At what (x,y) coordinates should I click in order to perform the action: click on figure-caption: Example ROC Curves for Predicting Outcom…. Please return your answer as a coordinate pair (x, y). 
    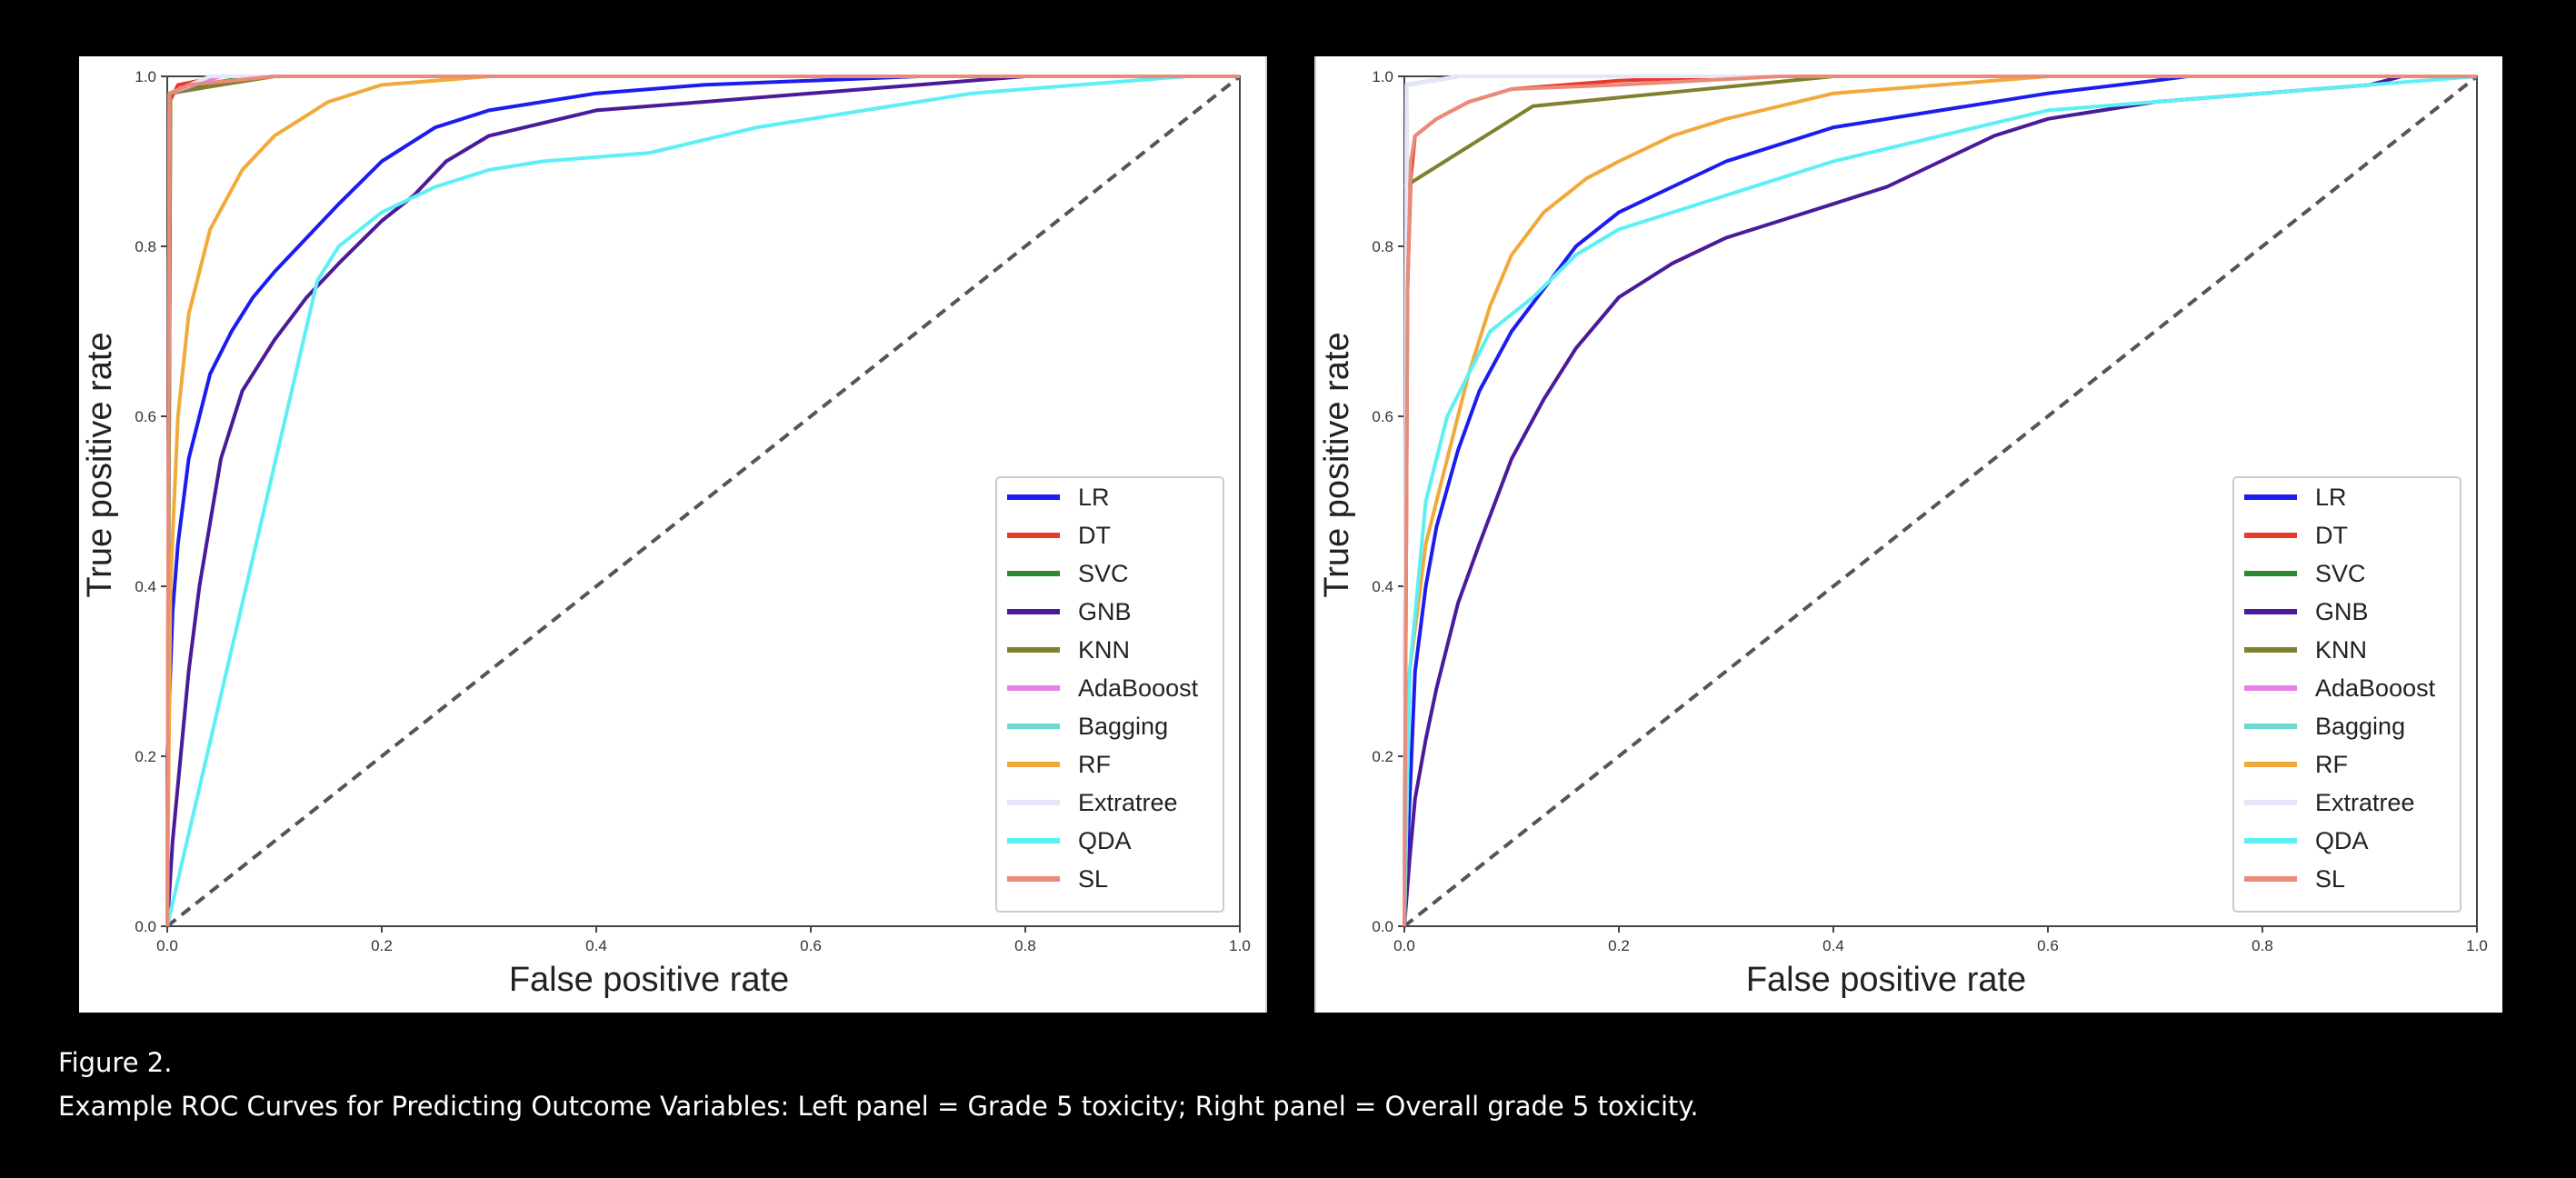
    Looking at the image, I should click on (878, 1106).